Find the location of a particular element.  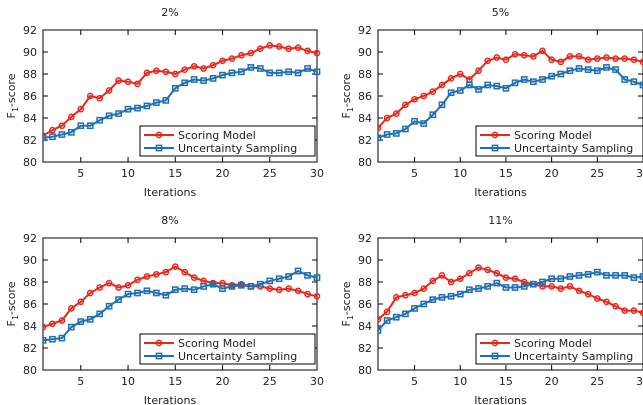

x-axis-title: Iterations is located at coordinates (500, 192).